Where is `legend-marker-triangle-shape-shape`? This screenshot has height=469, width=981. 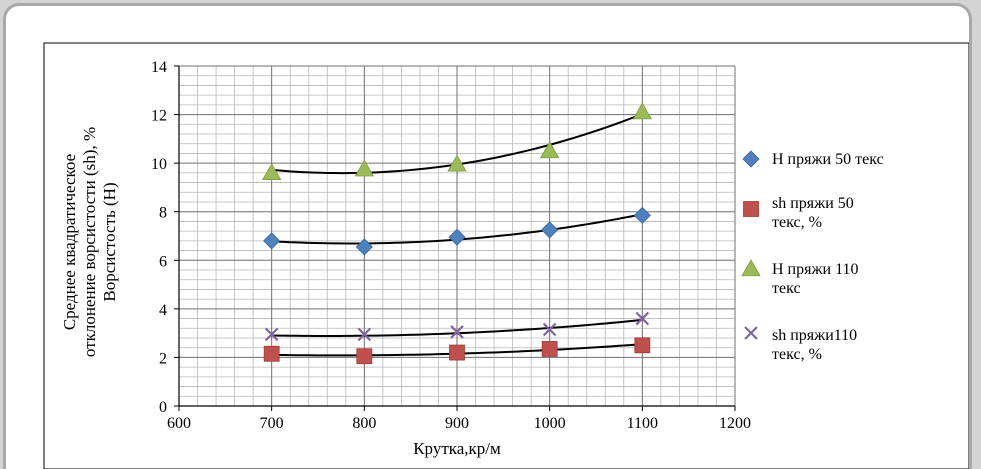 legend-marker-triangle-shape-shape is located at coordinates (751, 268).